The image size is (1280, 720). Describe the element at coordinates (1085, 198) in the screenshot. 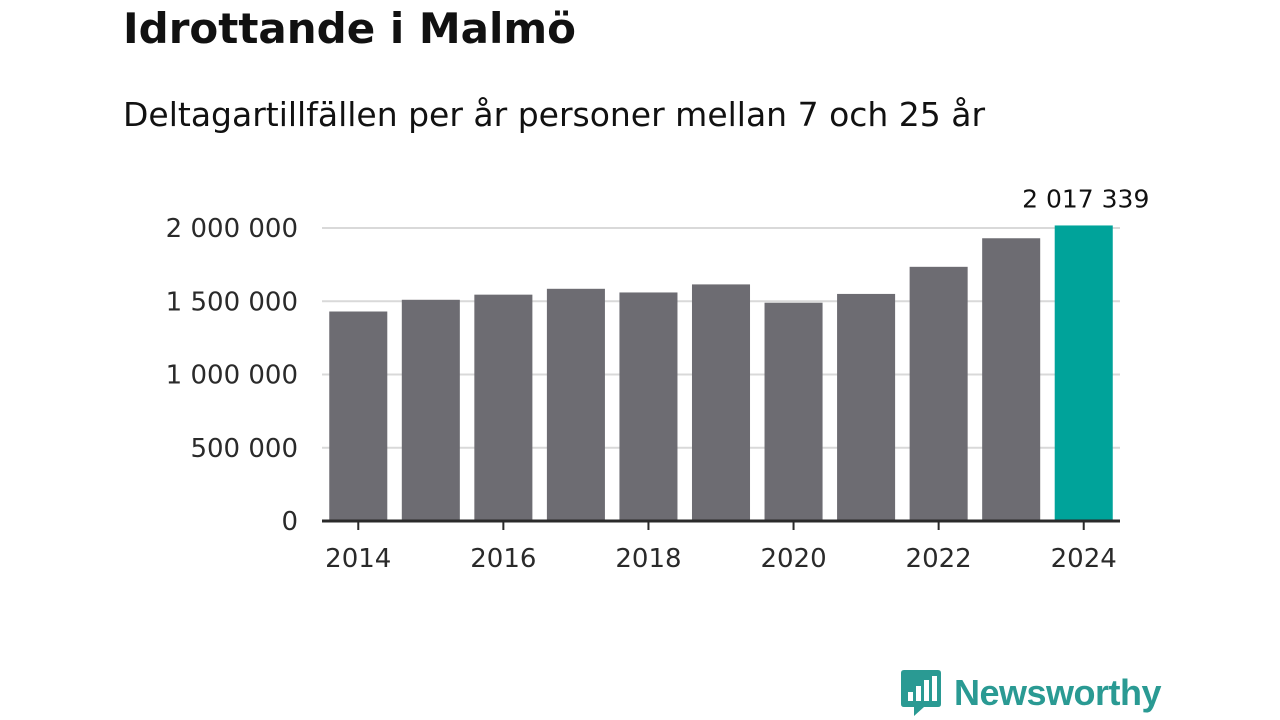

I see `bar-value-label: 2 017 339` at that location.